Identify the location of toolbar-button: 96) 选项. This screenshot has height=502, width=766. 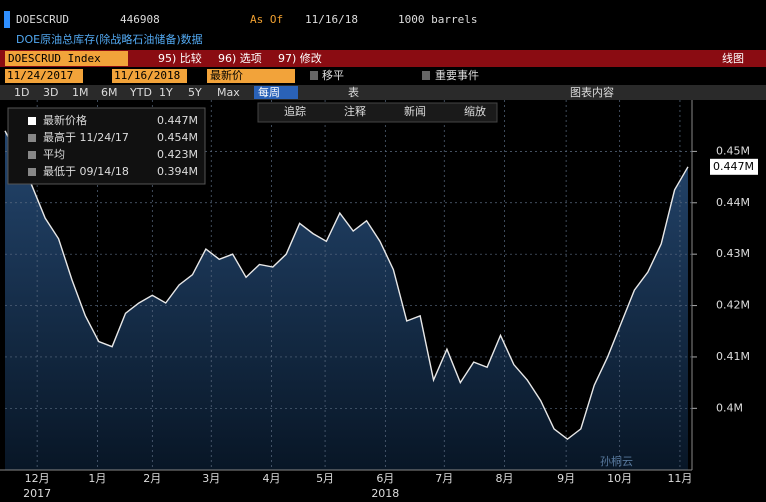
(240, 58).